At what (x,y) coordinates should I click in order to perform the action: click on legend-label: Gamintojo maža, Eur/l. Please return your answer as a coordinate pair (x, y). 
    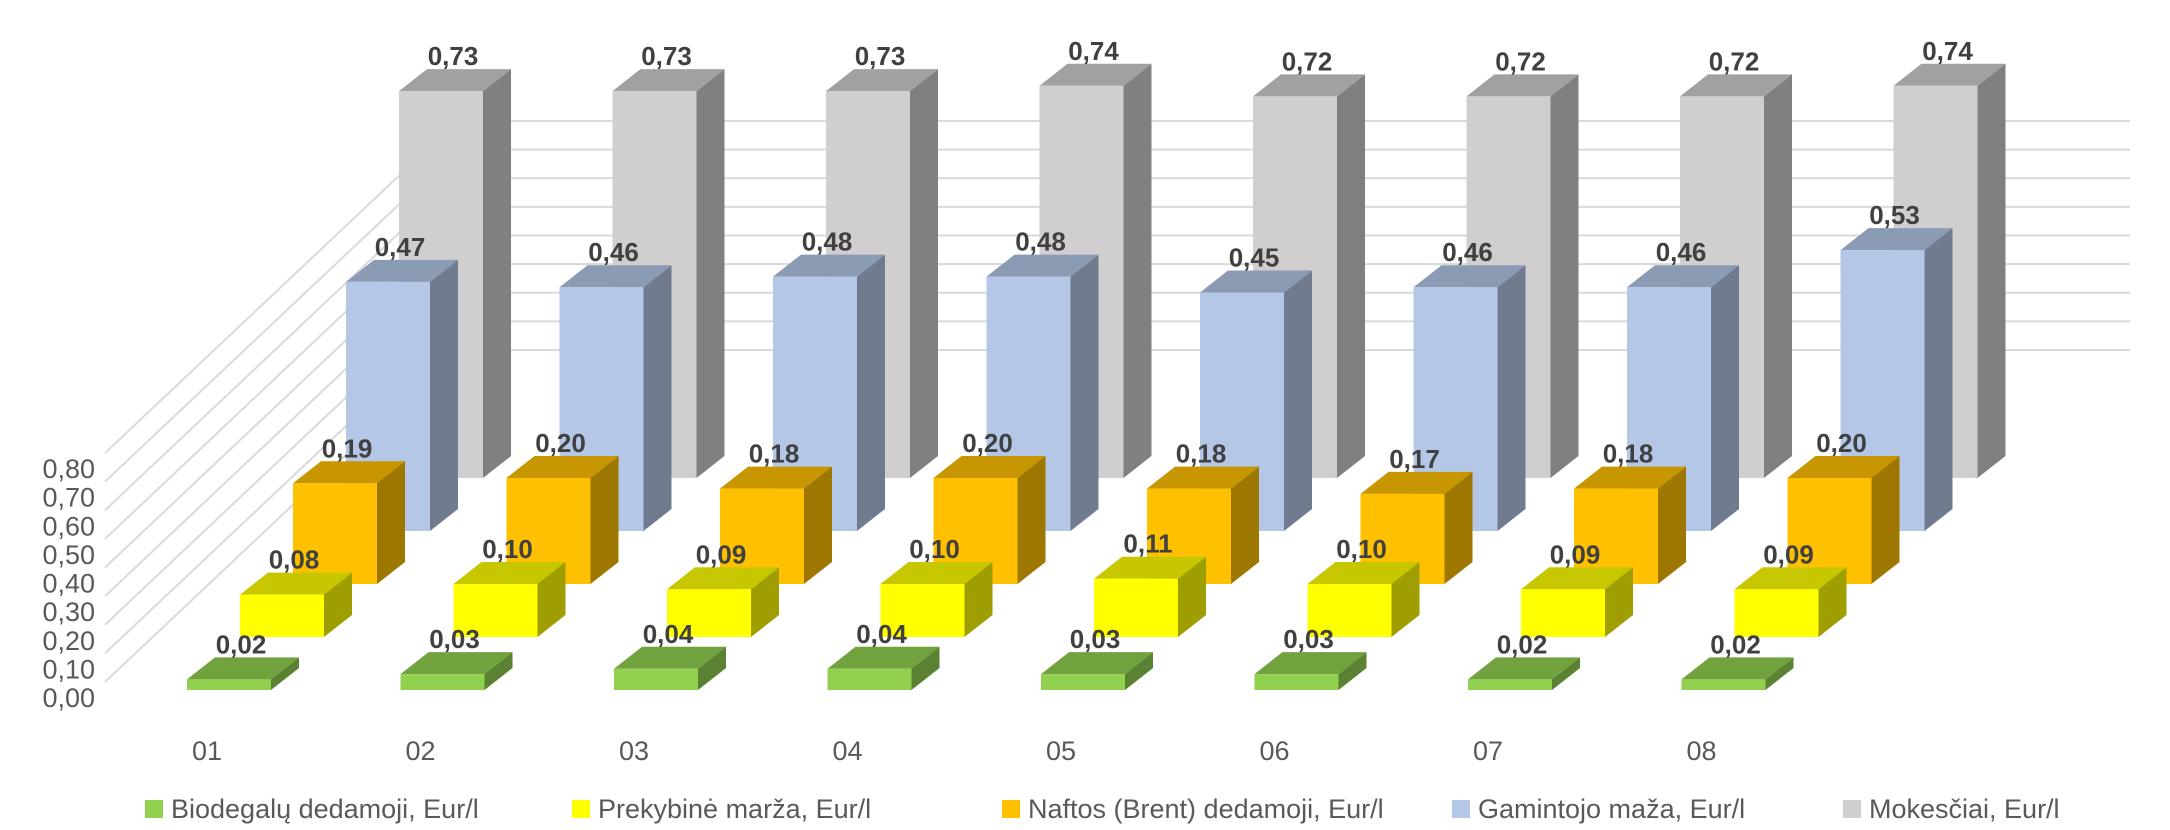
    Looking at the image, I should click on (1611, 809).